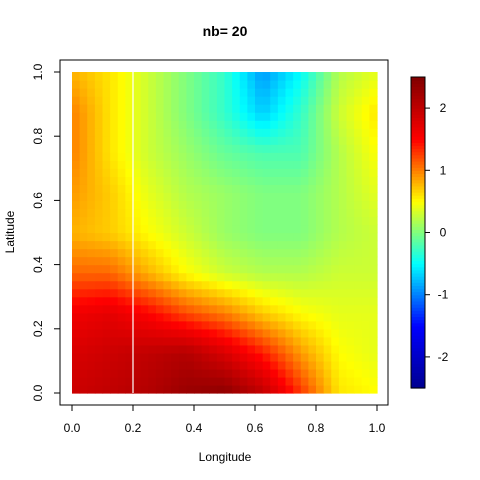  Describe the element at coordinates (38, 264) in the screenshot. I see `y-tick-label: 0.4` at that location.